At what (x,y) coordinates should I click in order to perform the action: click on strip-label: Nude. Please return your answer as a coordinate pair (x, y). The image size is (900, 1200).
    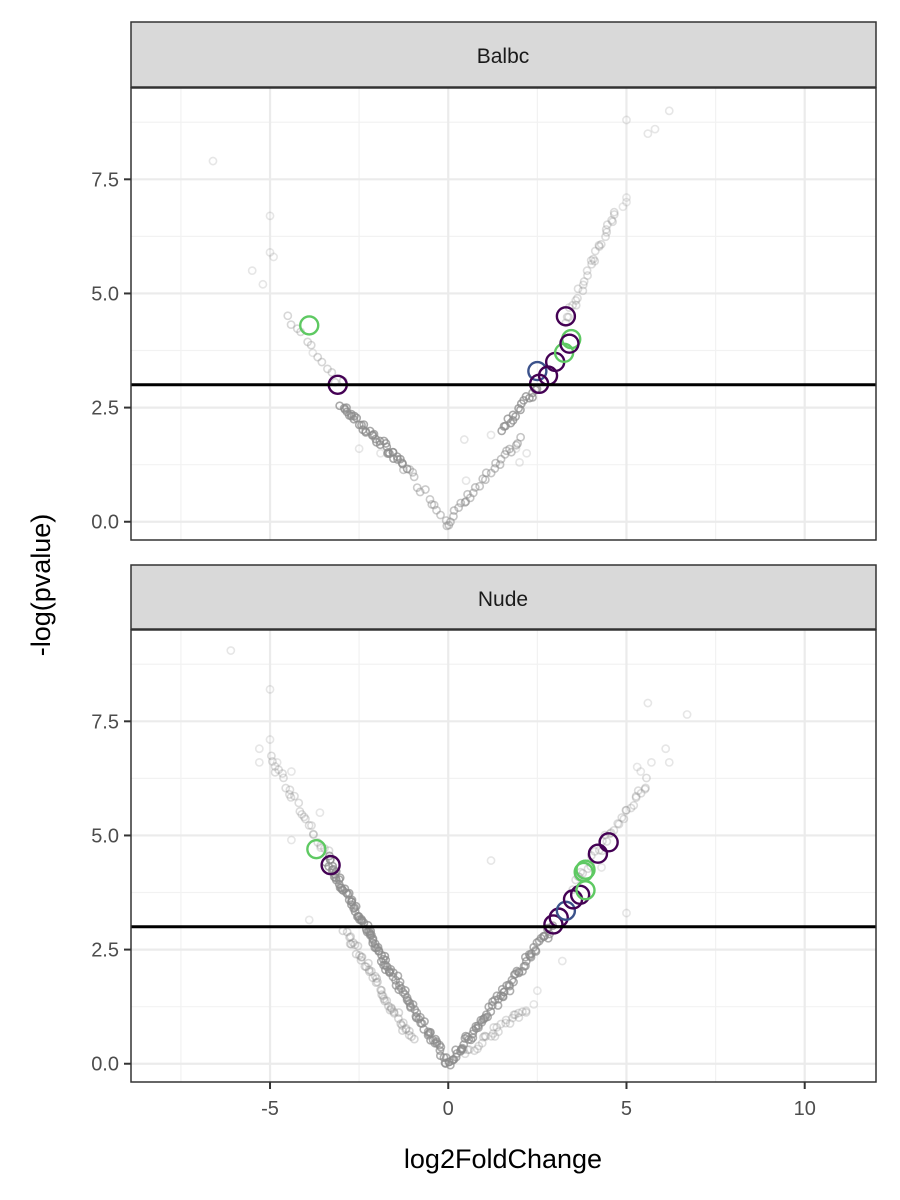
    Looking at the image, I should click on (503, 599).